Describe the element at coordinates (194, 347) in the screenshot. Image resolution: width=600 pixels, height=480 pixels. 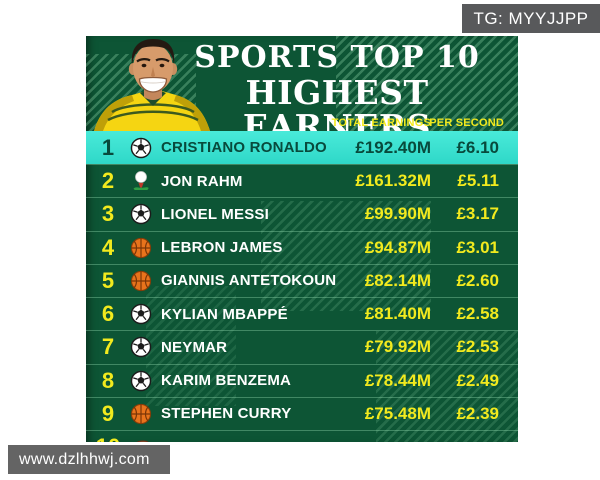
I see `player-name: NEYMAR` at that location.